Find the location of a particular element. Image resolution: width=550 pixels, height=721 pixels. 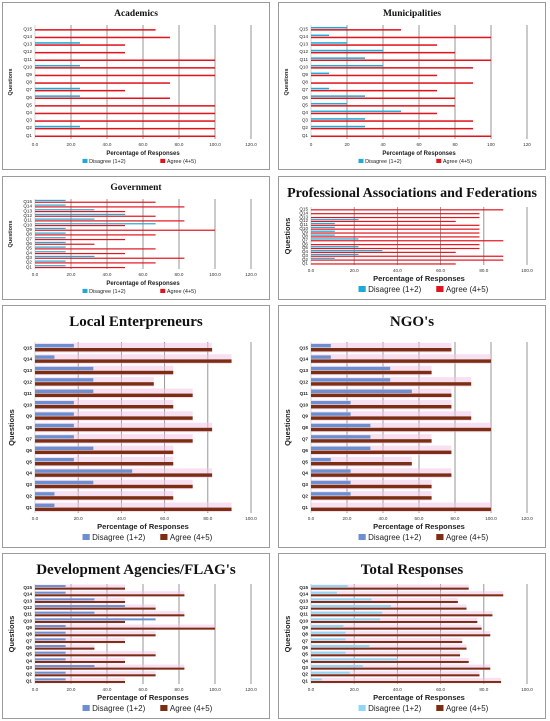

chart-title: Municipalities is located at coordinates (412, 14).